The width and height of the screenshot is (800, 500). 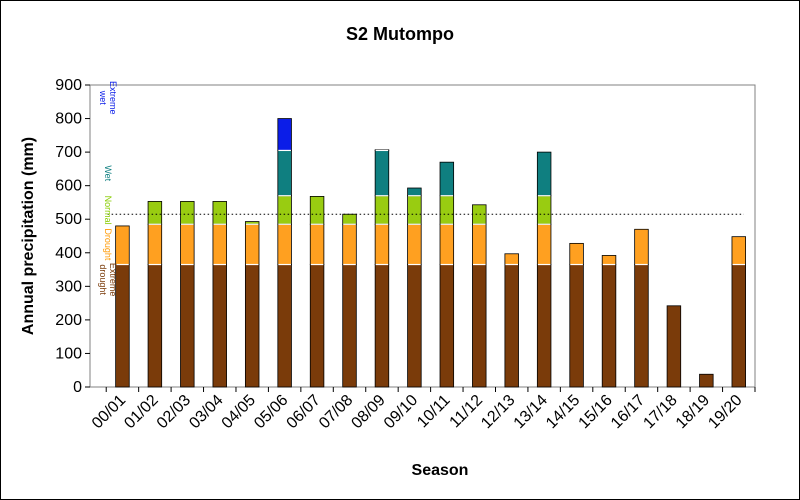 What do you see at coordinates (628, 412) in the screenshot?
I see `x-tick-label: 16/17` at bounding box center [628, 412].